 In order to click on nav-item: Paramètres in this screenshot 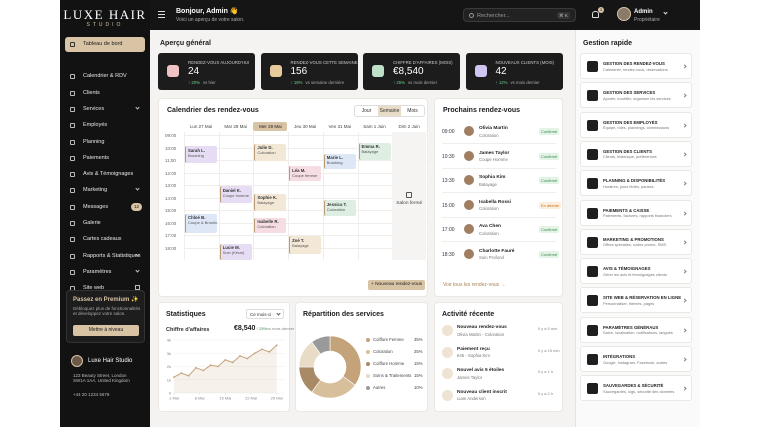, I will do `click(105, 272)`.